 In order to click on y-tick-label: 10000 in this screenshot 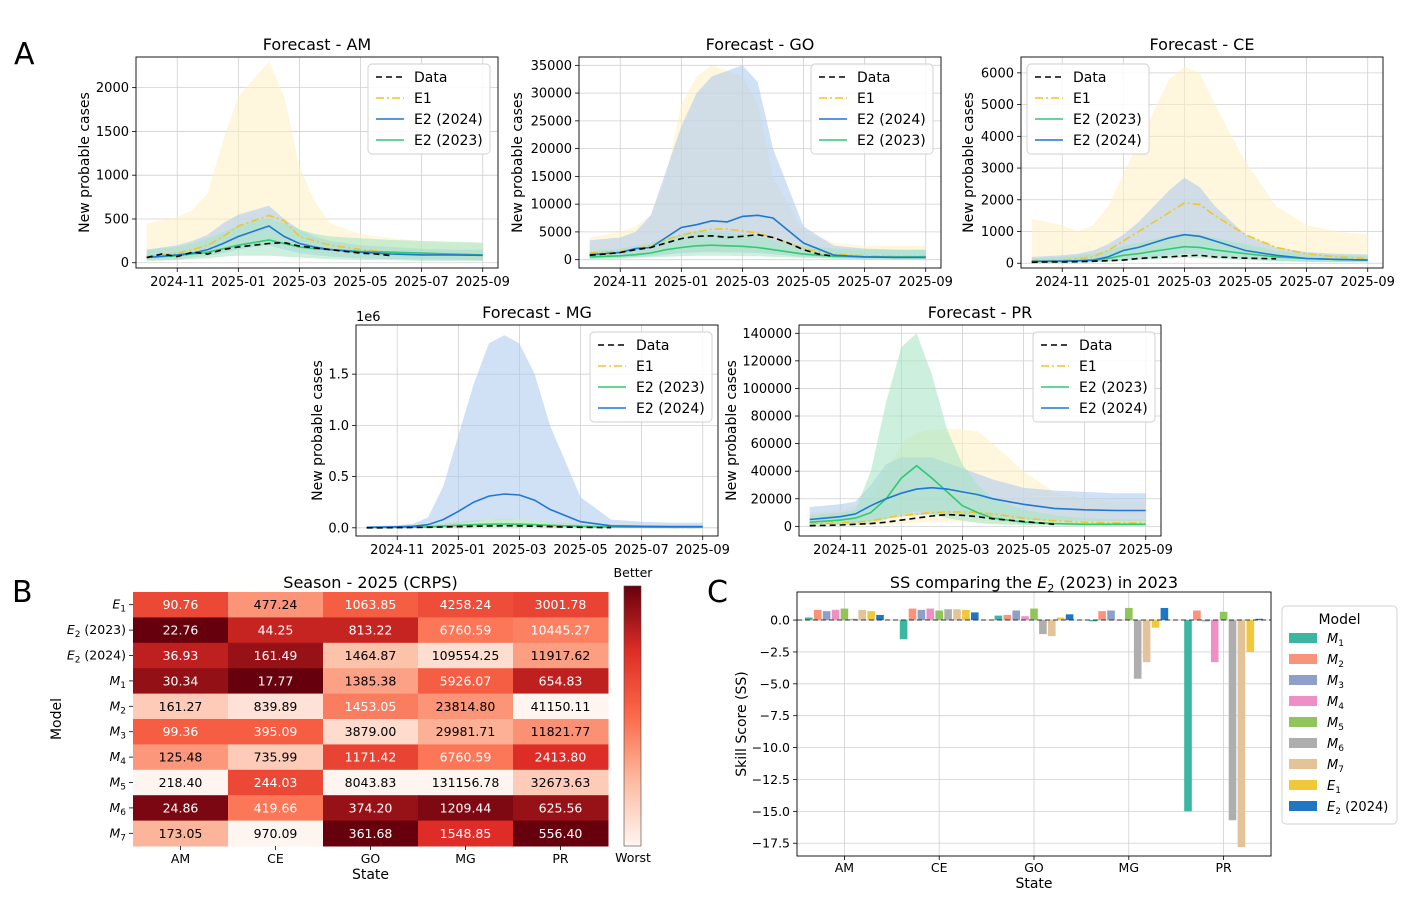, I will do `click(551, 205)`.